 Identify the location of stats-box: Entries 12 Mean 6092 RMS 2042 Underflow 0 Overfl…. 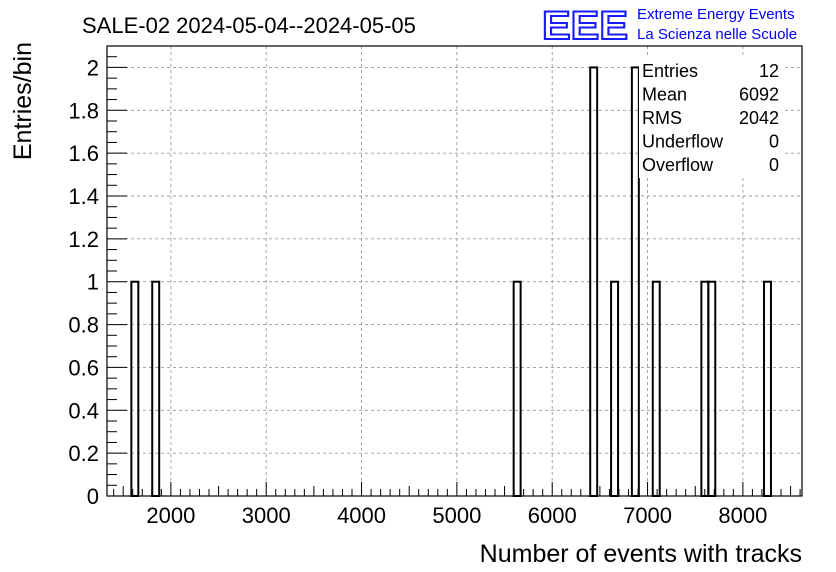
(711, 118).